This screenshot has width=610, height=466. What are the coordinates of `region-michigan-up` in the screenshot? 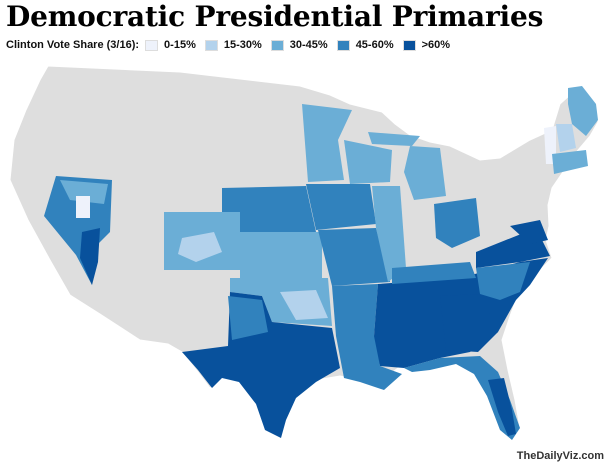 It's located at (394, 139).